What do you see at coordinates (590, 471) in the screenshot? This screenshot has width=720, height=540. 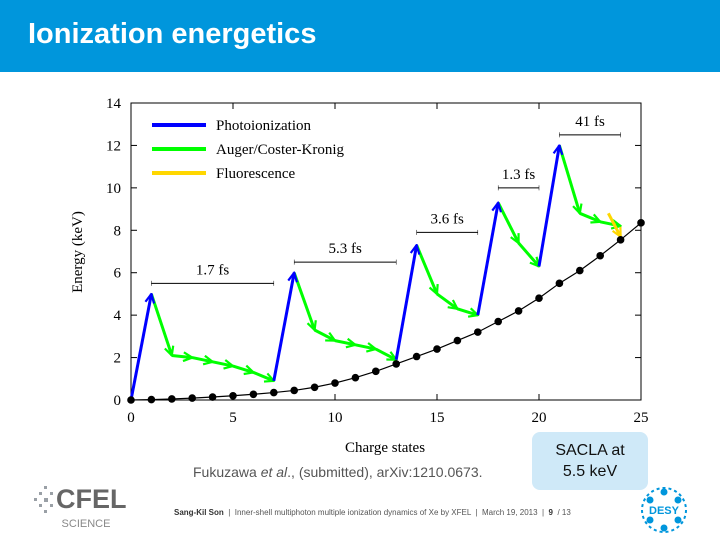 I see `callout-line-2: 5.5 keV` at bounding box center [590, 471].